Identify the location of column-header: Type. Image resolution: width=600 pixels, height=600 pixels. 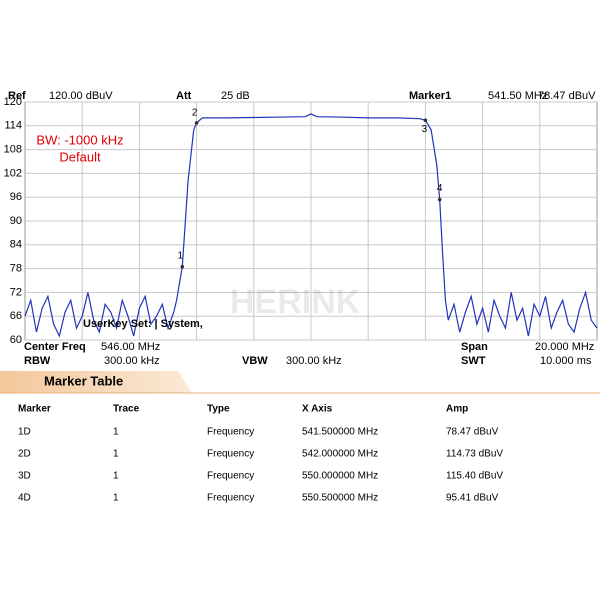
(218, 409).